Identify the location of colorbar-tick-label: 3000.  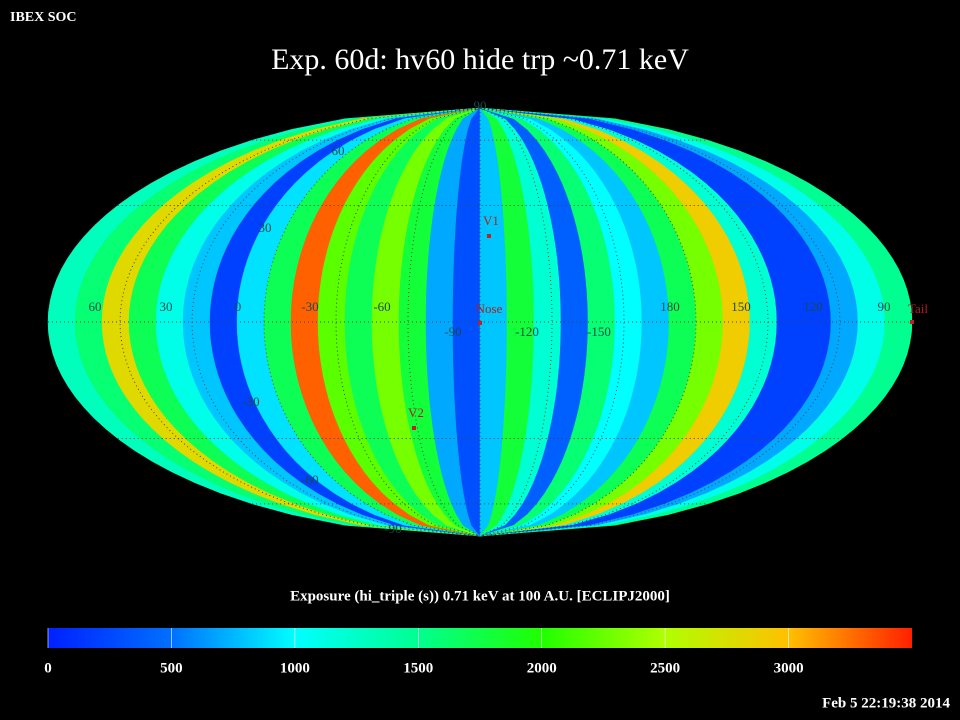
(789, 668).